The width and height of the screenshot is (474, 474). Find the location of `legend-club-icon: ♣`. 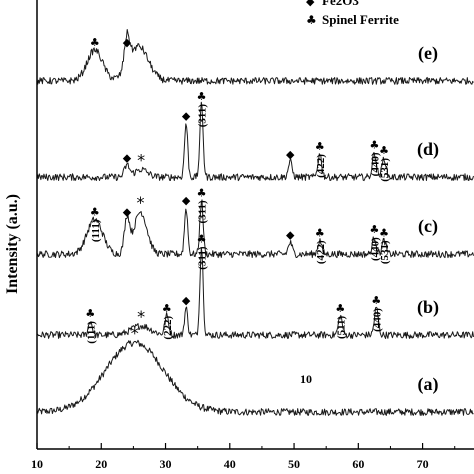

legend-club-icon: ♣ is located at coordinates (311, 20).